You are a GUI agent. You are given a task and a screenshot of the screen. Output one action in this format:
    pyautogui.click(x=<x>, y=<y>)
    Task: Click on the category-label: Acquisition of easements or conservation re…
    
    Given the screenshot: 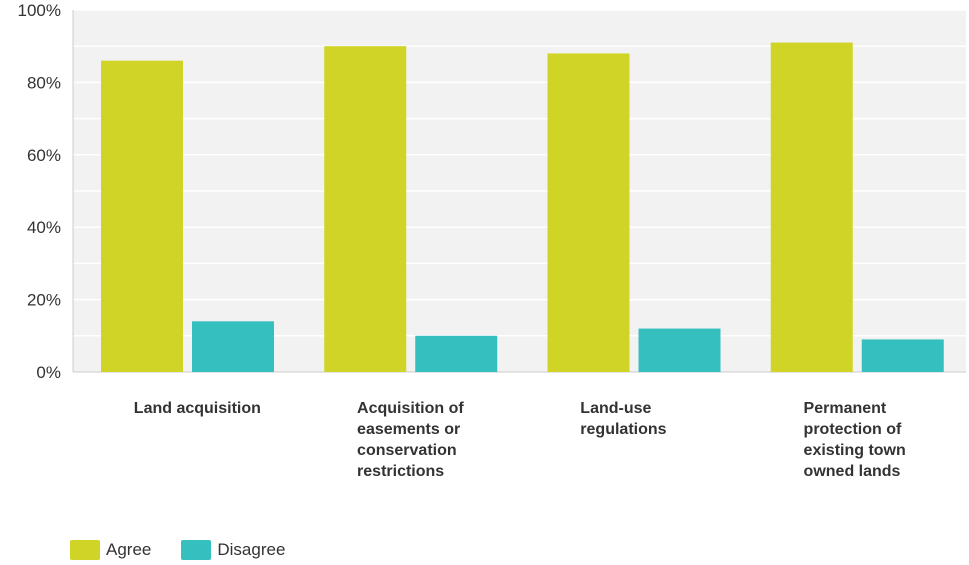 What is the action you would take?
    pyautogui.click(x=410, y=440)
    